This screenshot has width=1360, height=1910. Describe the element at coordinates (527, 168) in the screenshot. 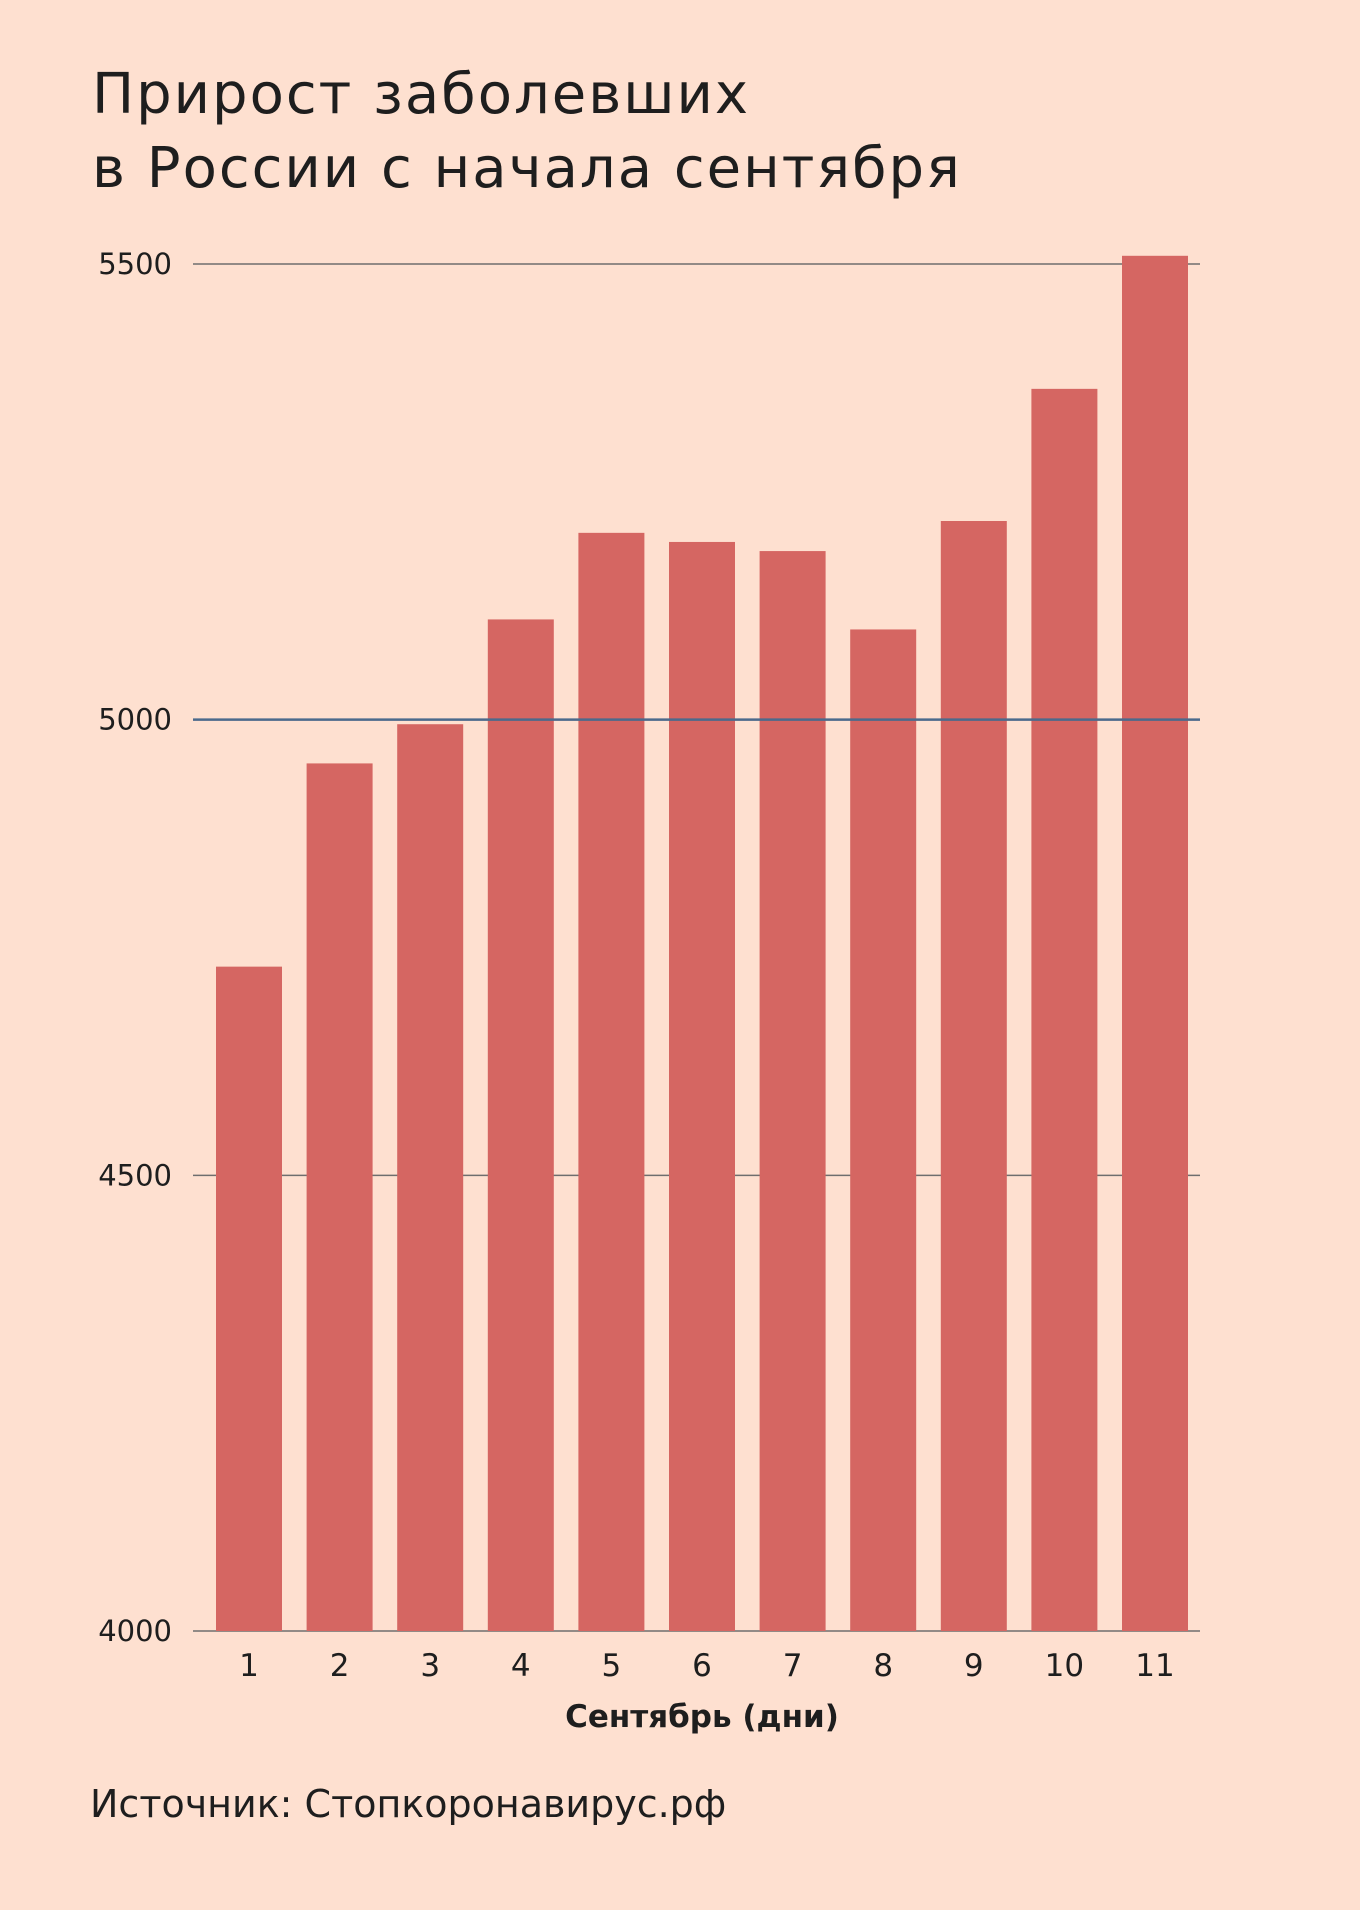

I see `chart-title-line-2: в России с начала сентября` at that location.